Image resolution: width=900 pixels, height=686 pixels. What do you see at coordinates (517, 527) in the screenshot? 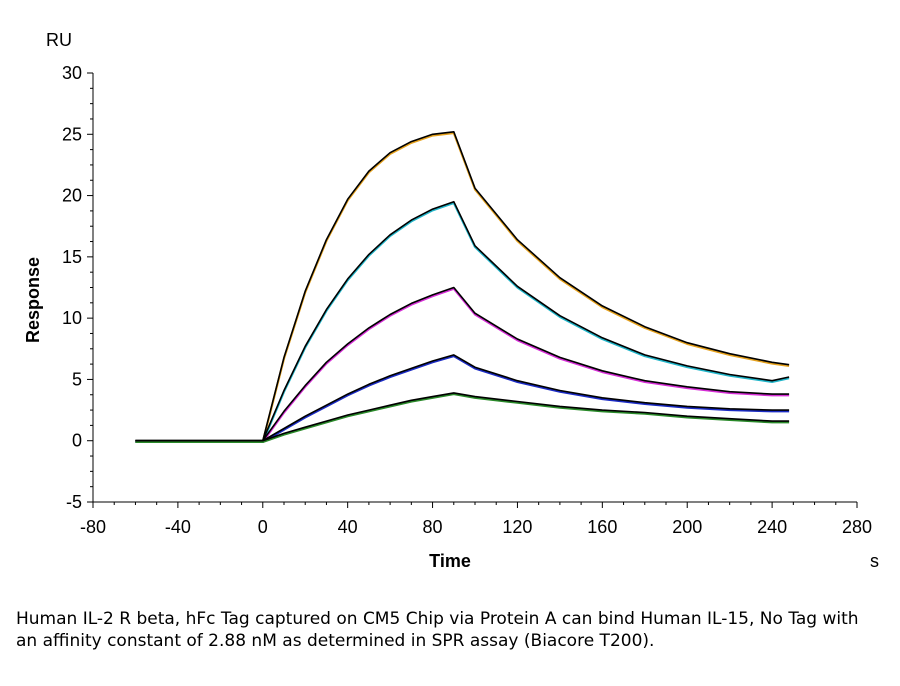
I see `x-tick-label: 120` at bounding box center [517, 527].